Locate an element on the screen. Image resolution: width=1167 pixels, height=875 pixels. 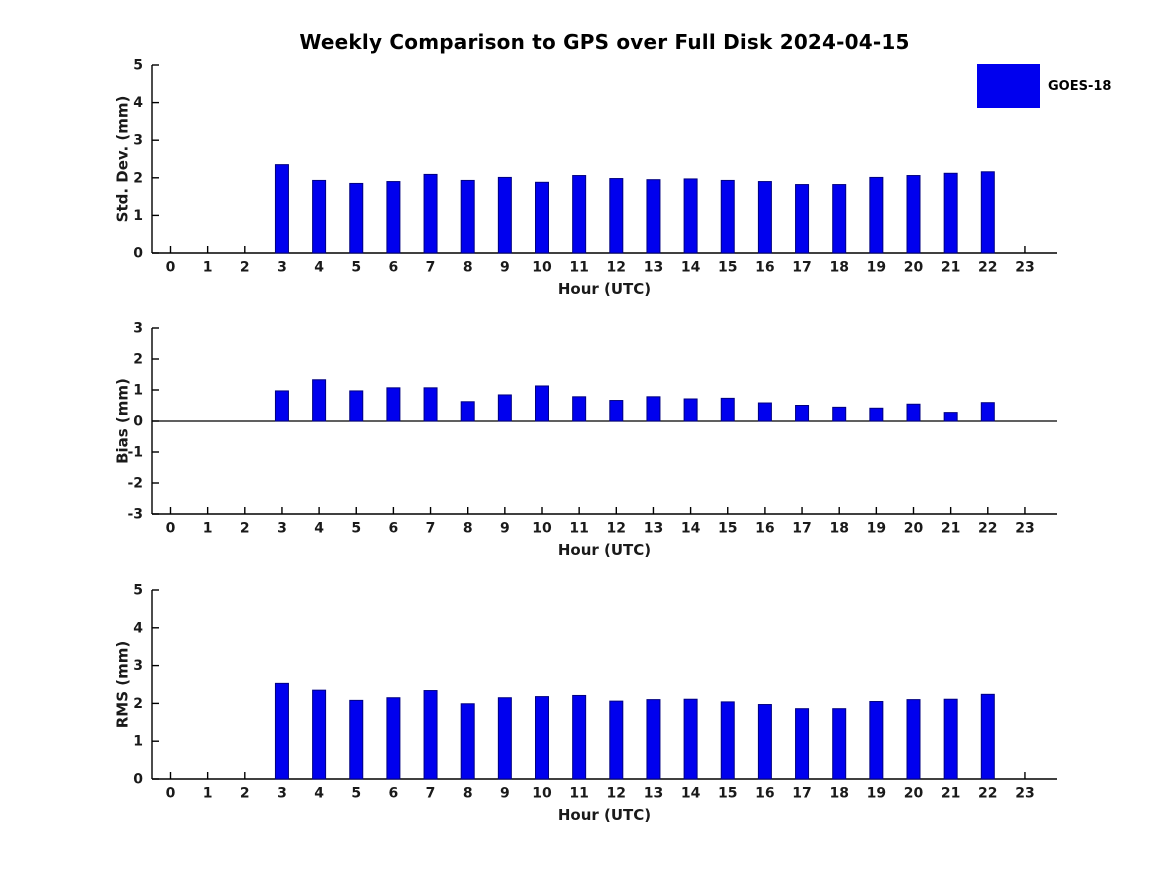
bias-xtick-11: 11 is located at coordinates (578, 529).